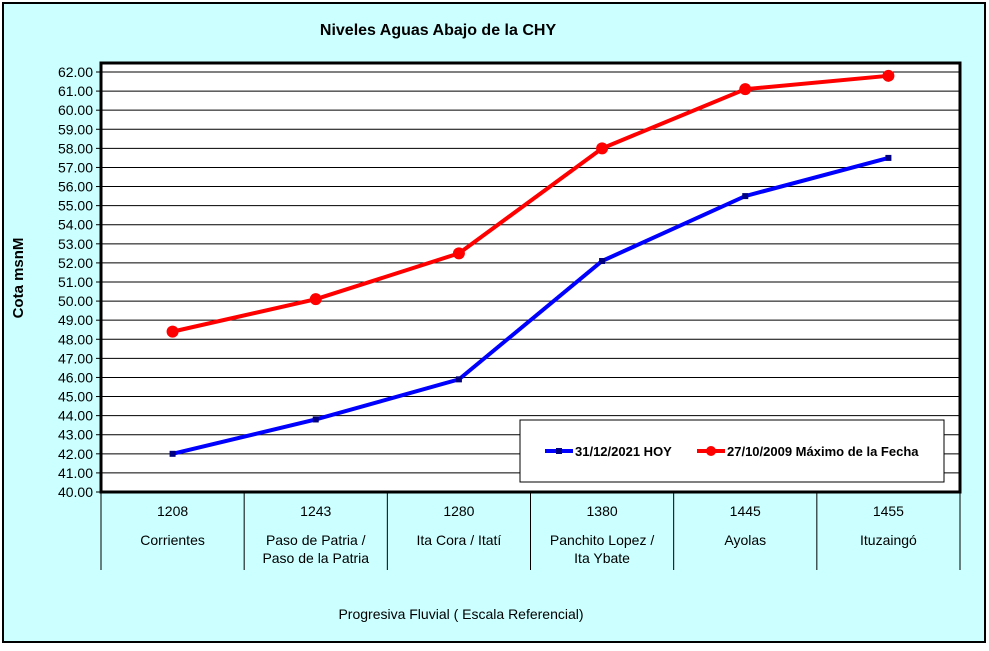 Image resolution: width=989 pixels, height=651 pixels. Describe the element at coordinates (75, 282) in the screenshot. I see `y-tick-label: 51.00` at that location.